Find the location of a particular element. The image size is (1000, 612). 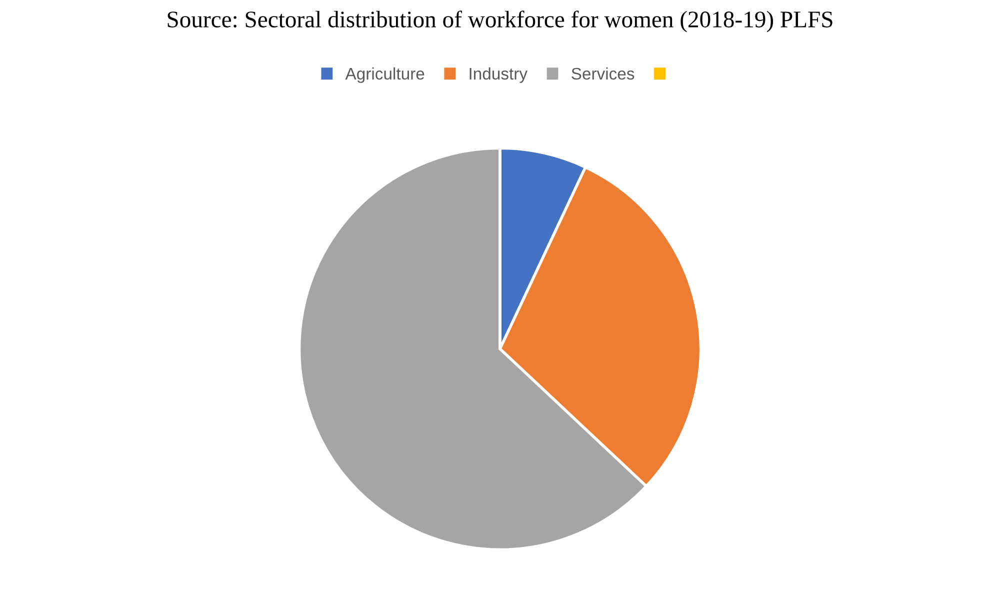

legend-label: Agriculture is located at coordinates (384, 75).